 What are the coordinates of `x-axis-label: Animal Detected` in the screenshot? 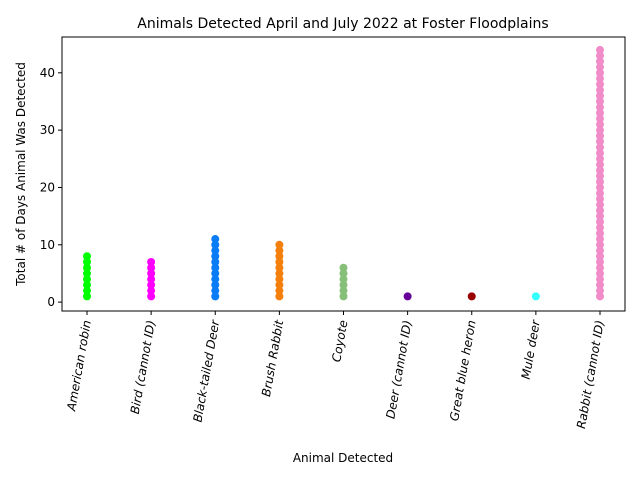 It's located at (343, 458).